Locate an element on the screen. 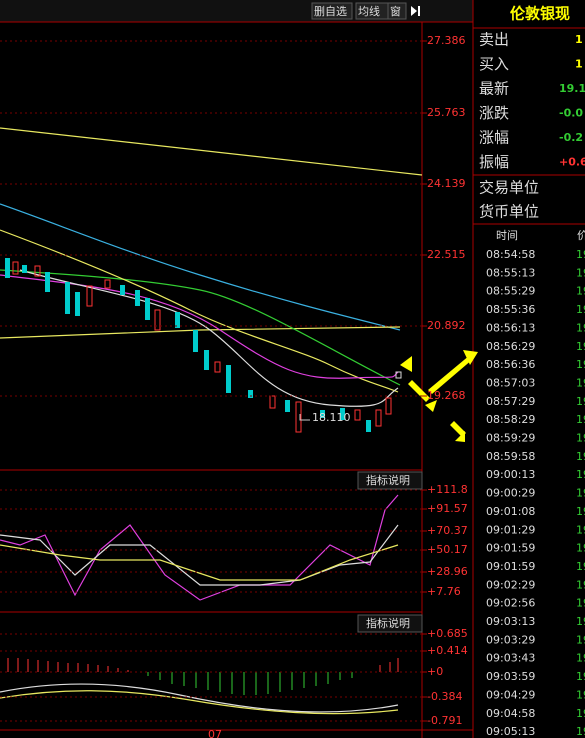 The height and width of the screenshot is (738, 585). axis-label: -0.791 is located at coordinates (444, 720).